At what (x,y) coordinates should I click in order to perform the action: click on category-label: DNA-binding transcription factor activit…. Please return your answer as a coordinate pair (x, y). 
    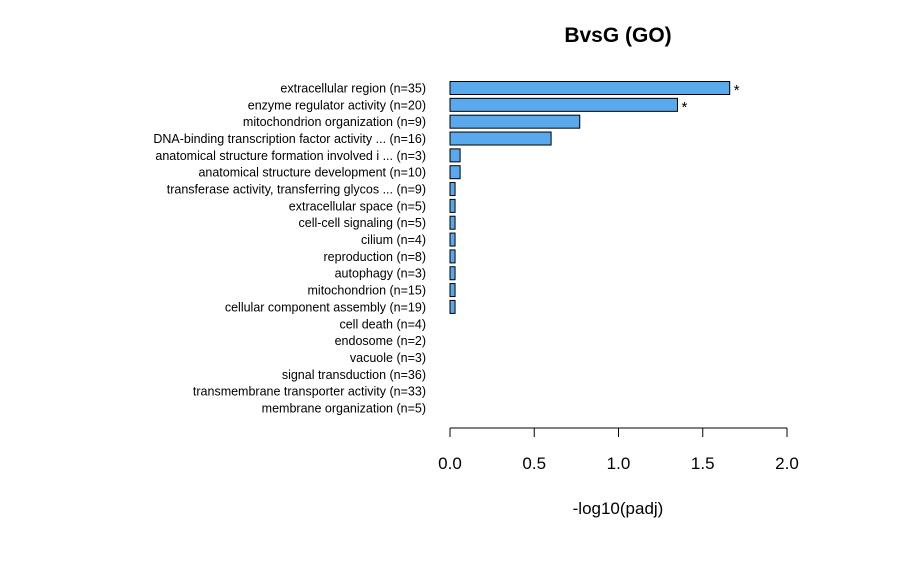
    Looking at the image, I should click on (289, 139).